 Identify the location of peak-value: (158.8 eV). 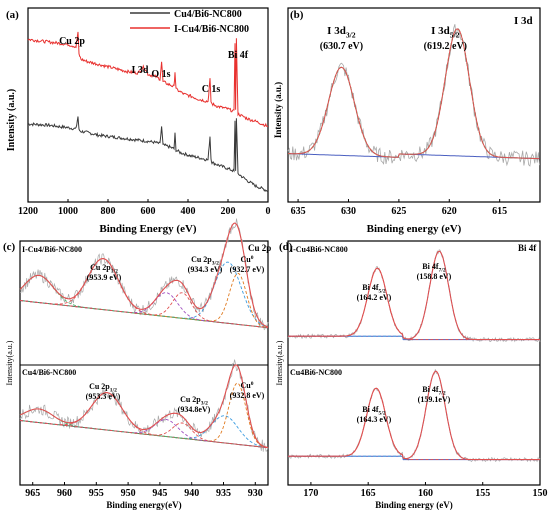
(434, 276).